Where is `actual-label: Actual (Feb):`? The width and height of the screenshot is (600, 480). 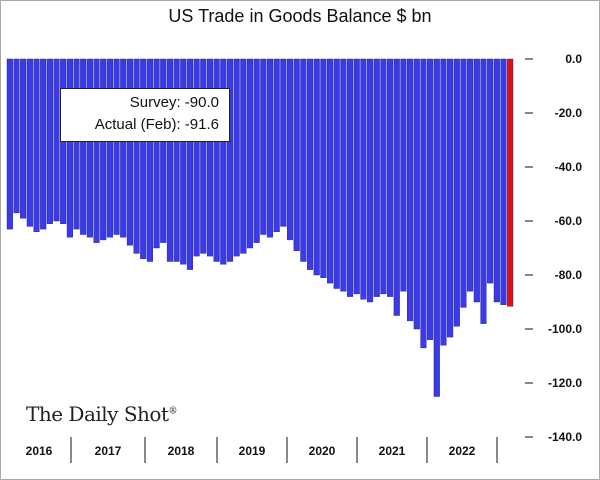
actual-label: Actual (Feb): is located at coordinates (137, 124).